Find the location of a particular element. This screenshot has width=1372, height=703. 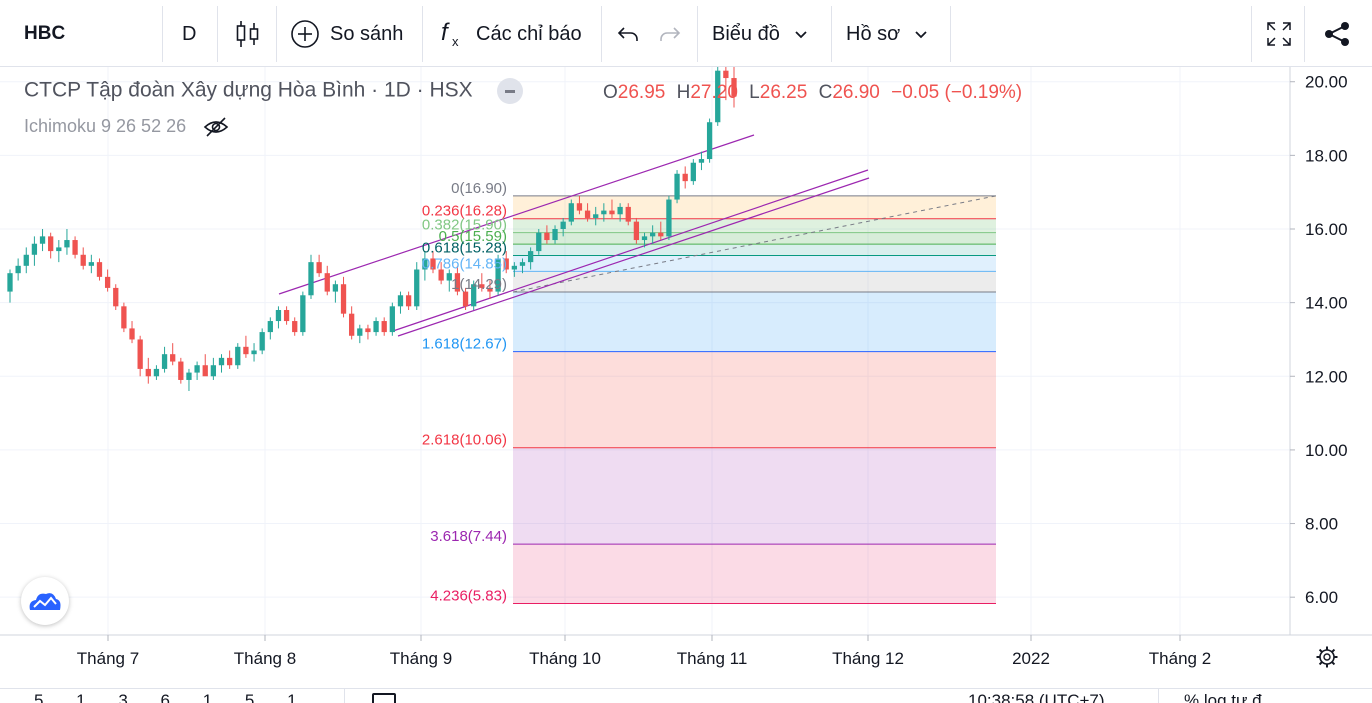

undo-button is located at coordinates (628, 34).